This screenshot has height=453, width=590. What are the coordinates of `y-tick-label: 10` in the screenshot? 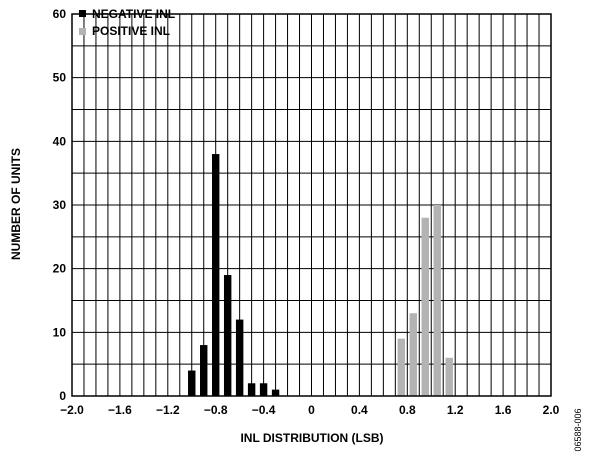 It's located at (60, 332).